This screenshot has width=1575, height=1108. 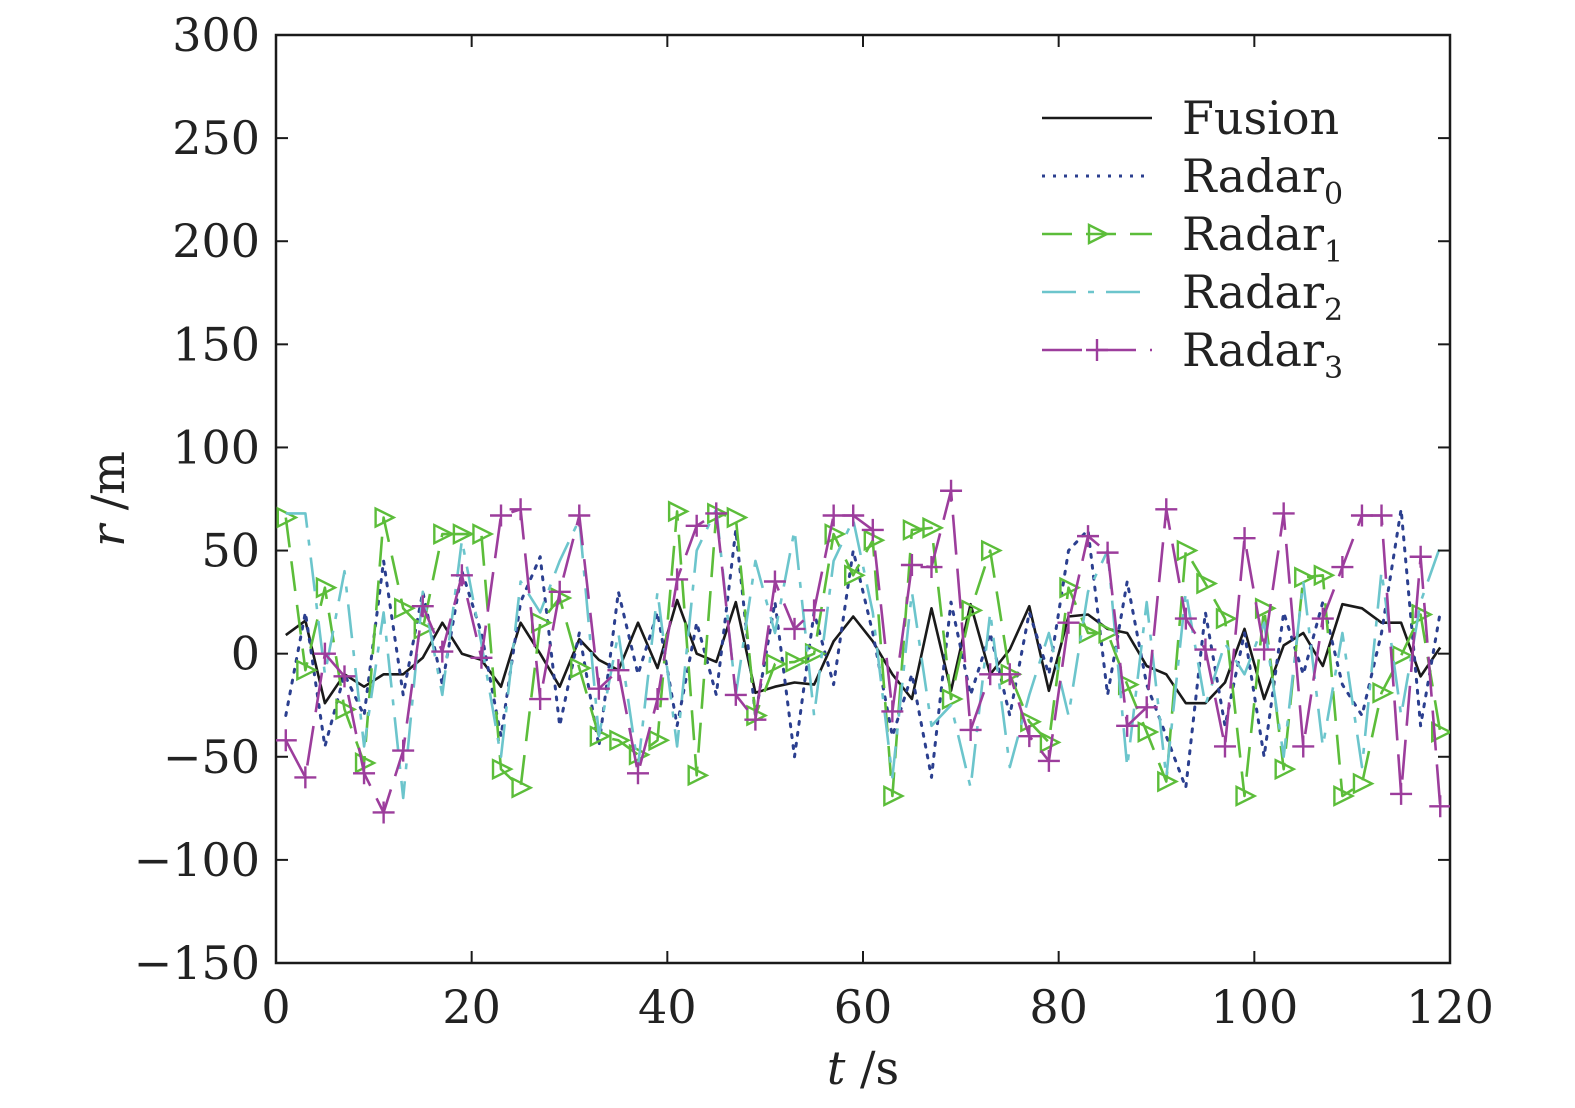 What do you see at coordinates (667, 1007) in the screenshot?
I see `x-tick-label: 40` at bounding box center [667, 1007].